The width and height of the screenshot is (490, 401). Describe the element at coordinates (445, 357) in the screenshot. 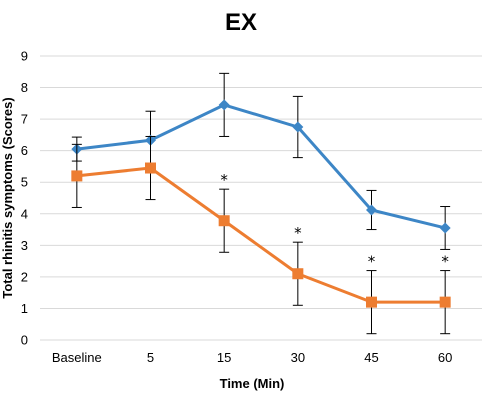

I see `x-tick-label: 60` at that location.